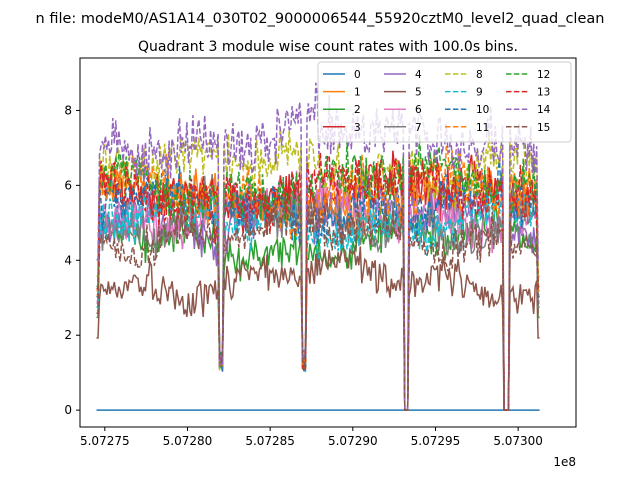  Describe the element at coordinates (544, 110) in the screenshot. I see `legend-label-14: 14` at that location.